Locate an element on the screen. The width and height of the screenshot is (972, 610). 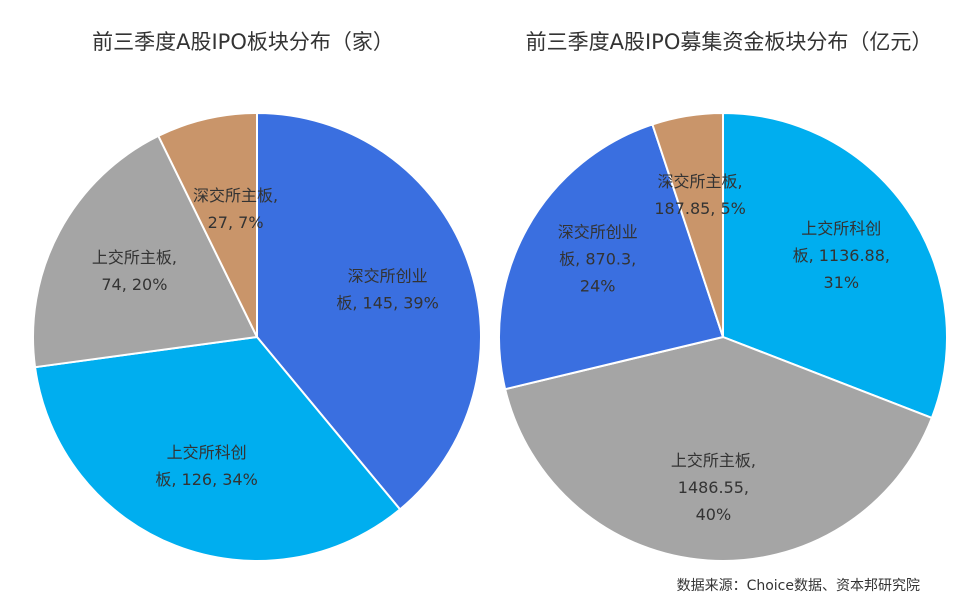
pie-1-slice-2-label-line: 板, 870.3, is located at coordinates (597, 258).